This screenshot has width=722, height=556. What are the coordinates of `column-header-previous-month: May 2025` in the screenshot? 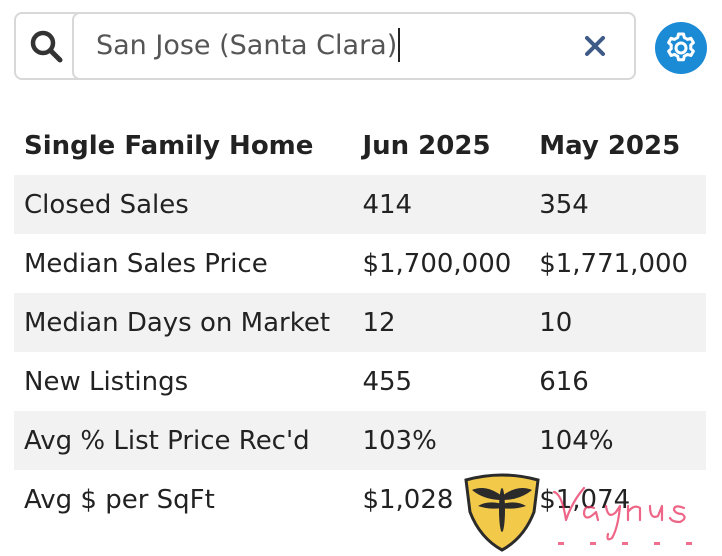 It's located at (610, 145).